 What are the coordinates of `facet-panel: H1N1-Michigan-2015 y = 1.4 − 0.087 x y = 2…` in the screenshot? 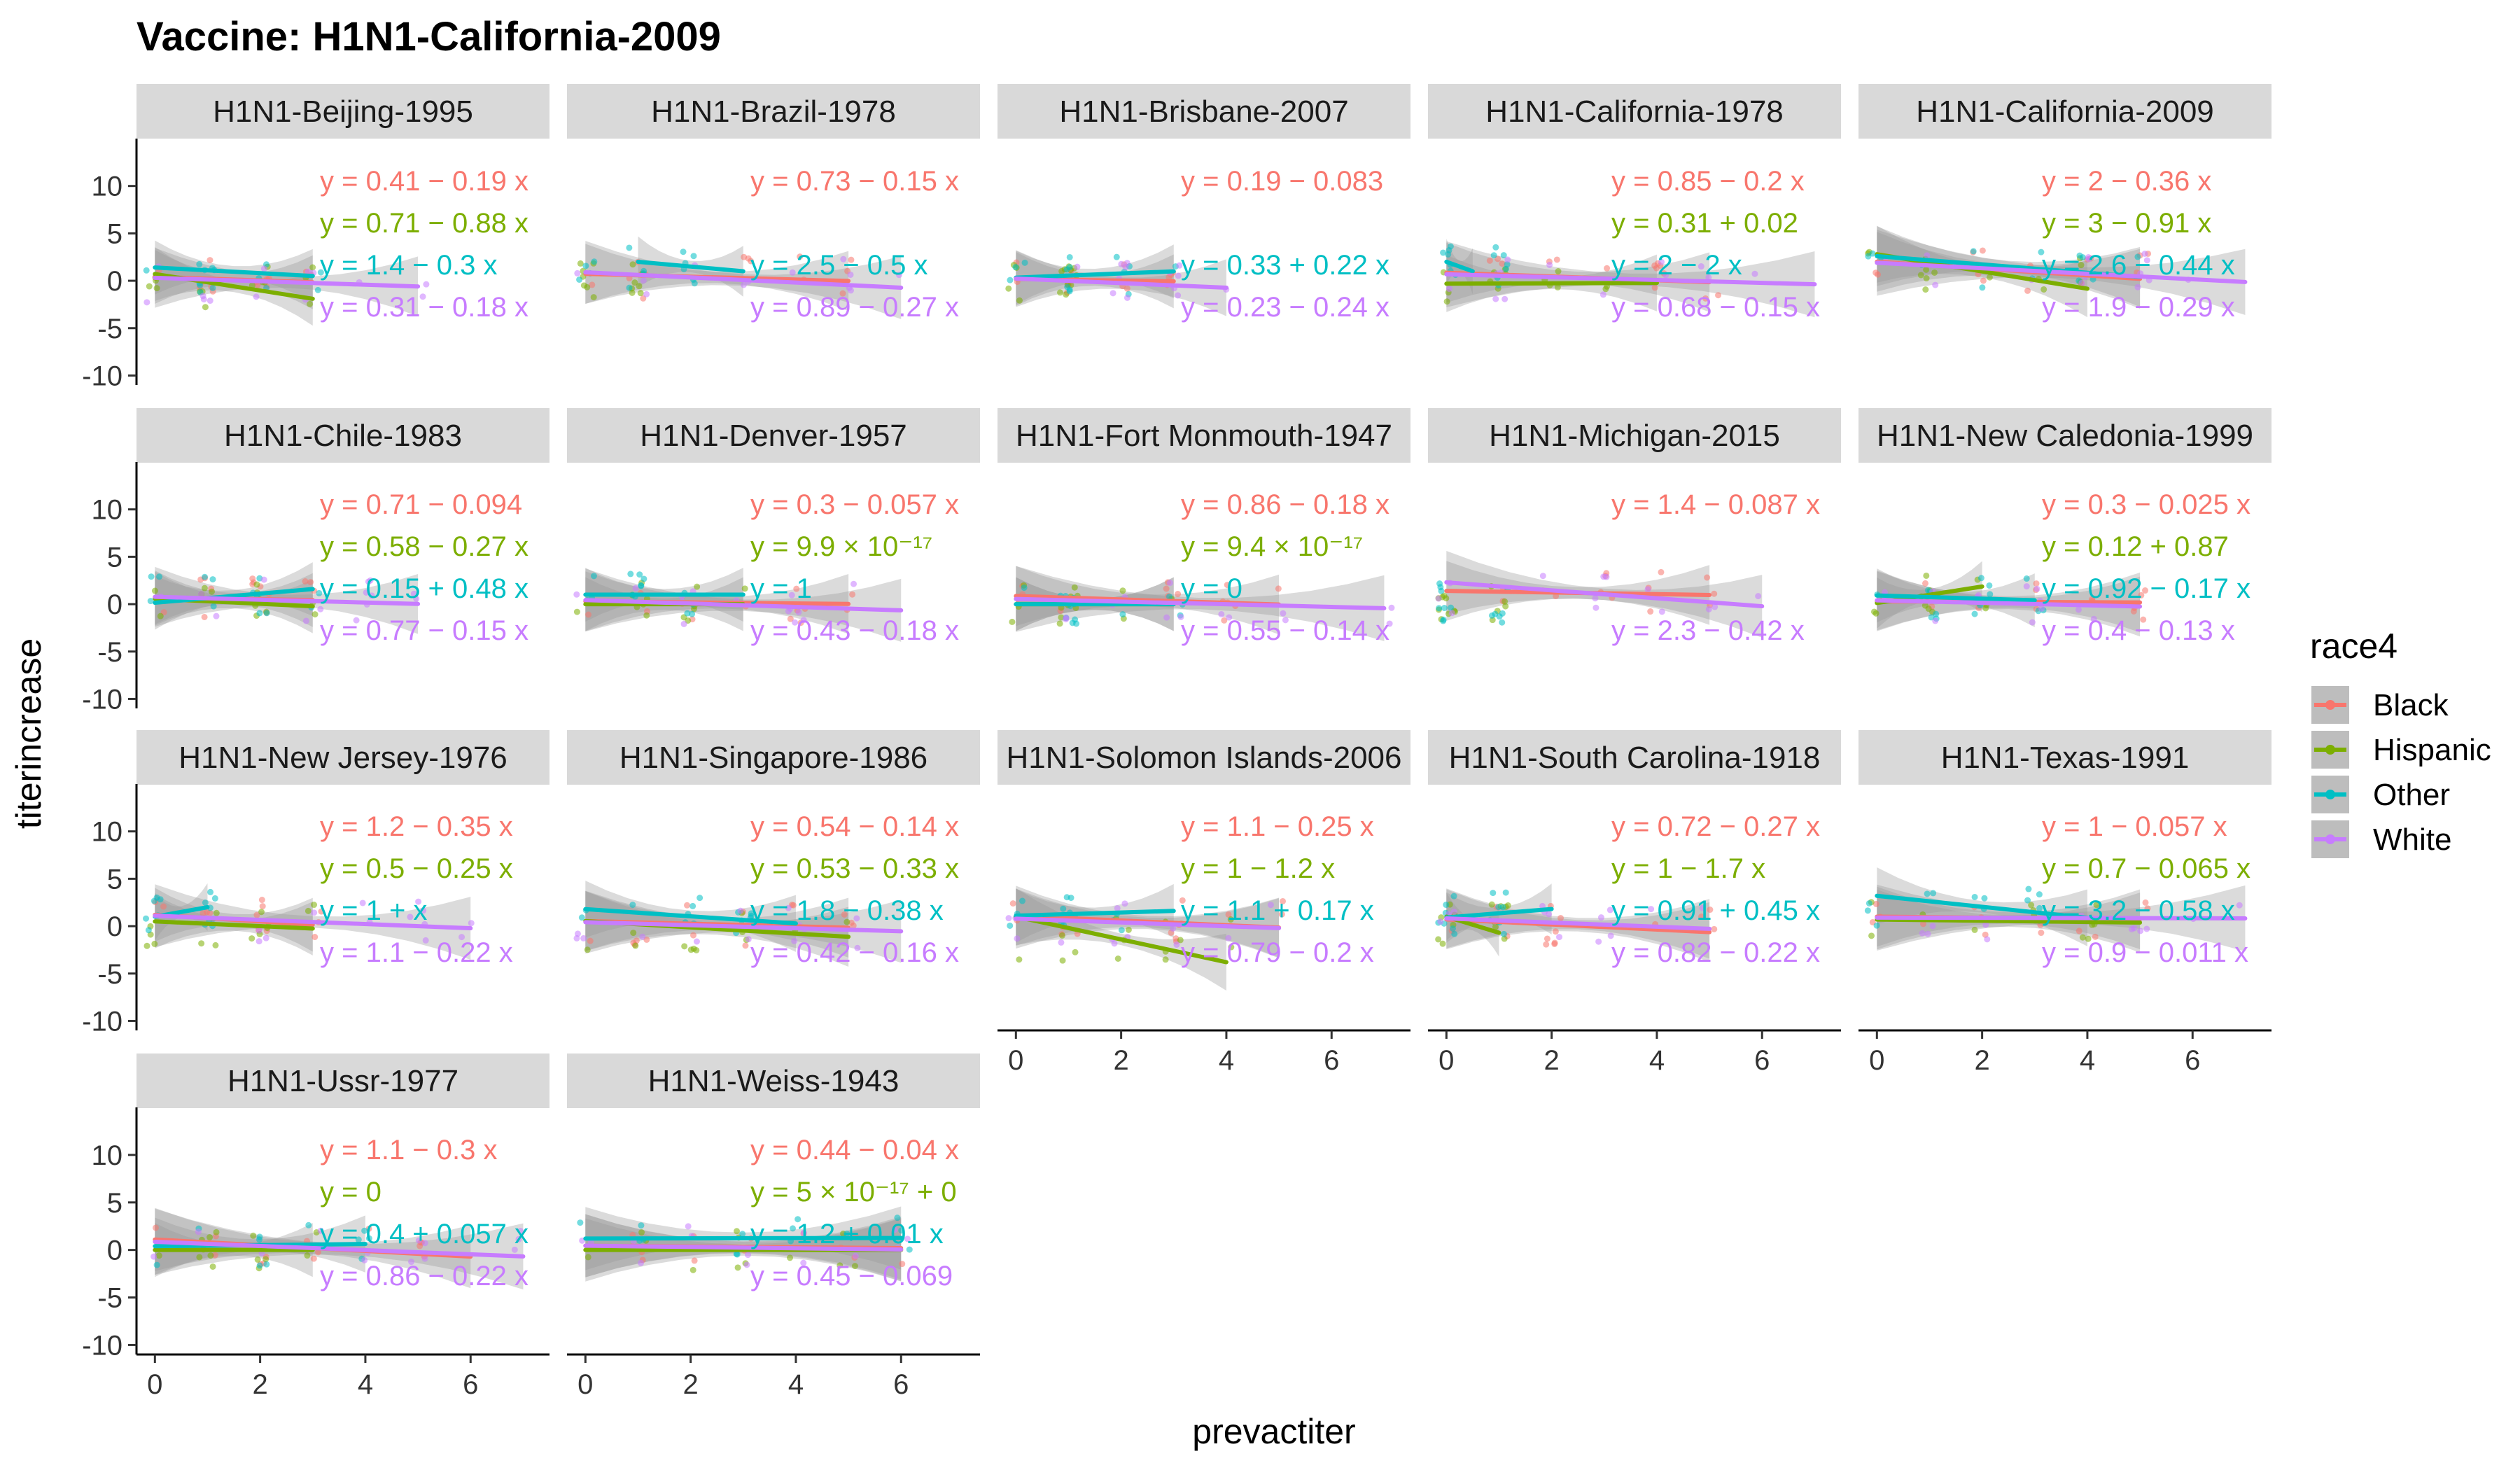 It's located at (1634, 527).